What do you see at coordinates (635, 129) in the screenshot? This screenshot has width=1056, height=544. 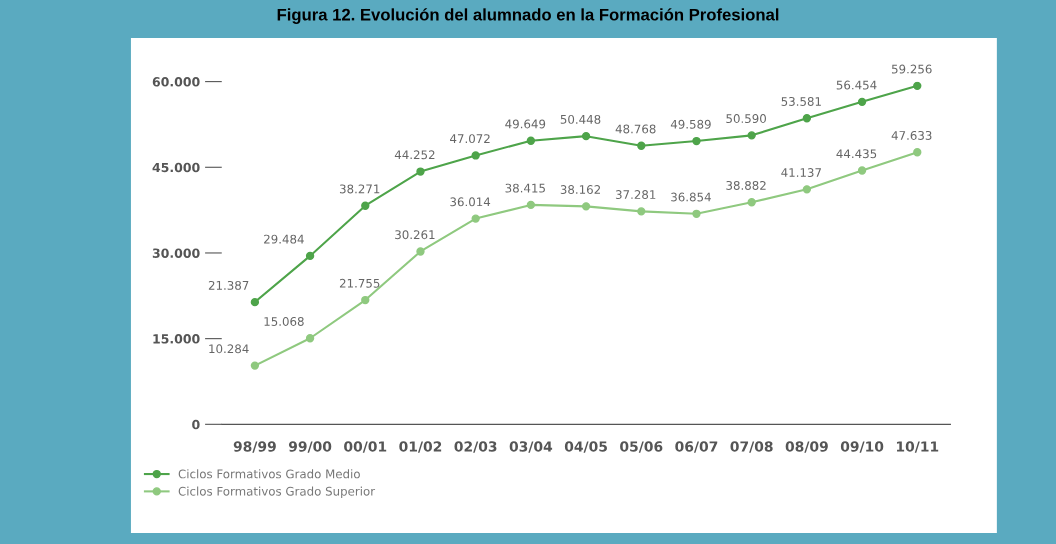 I see `data-label: 48.768` at bounding box center [635, 129].